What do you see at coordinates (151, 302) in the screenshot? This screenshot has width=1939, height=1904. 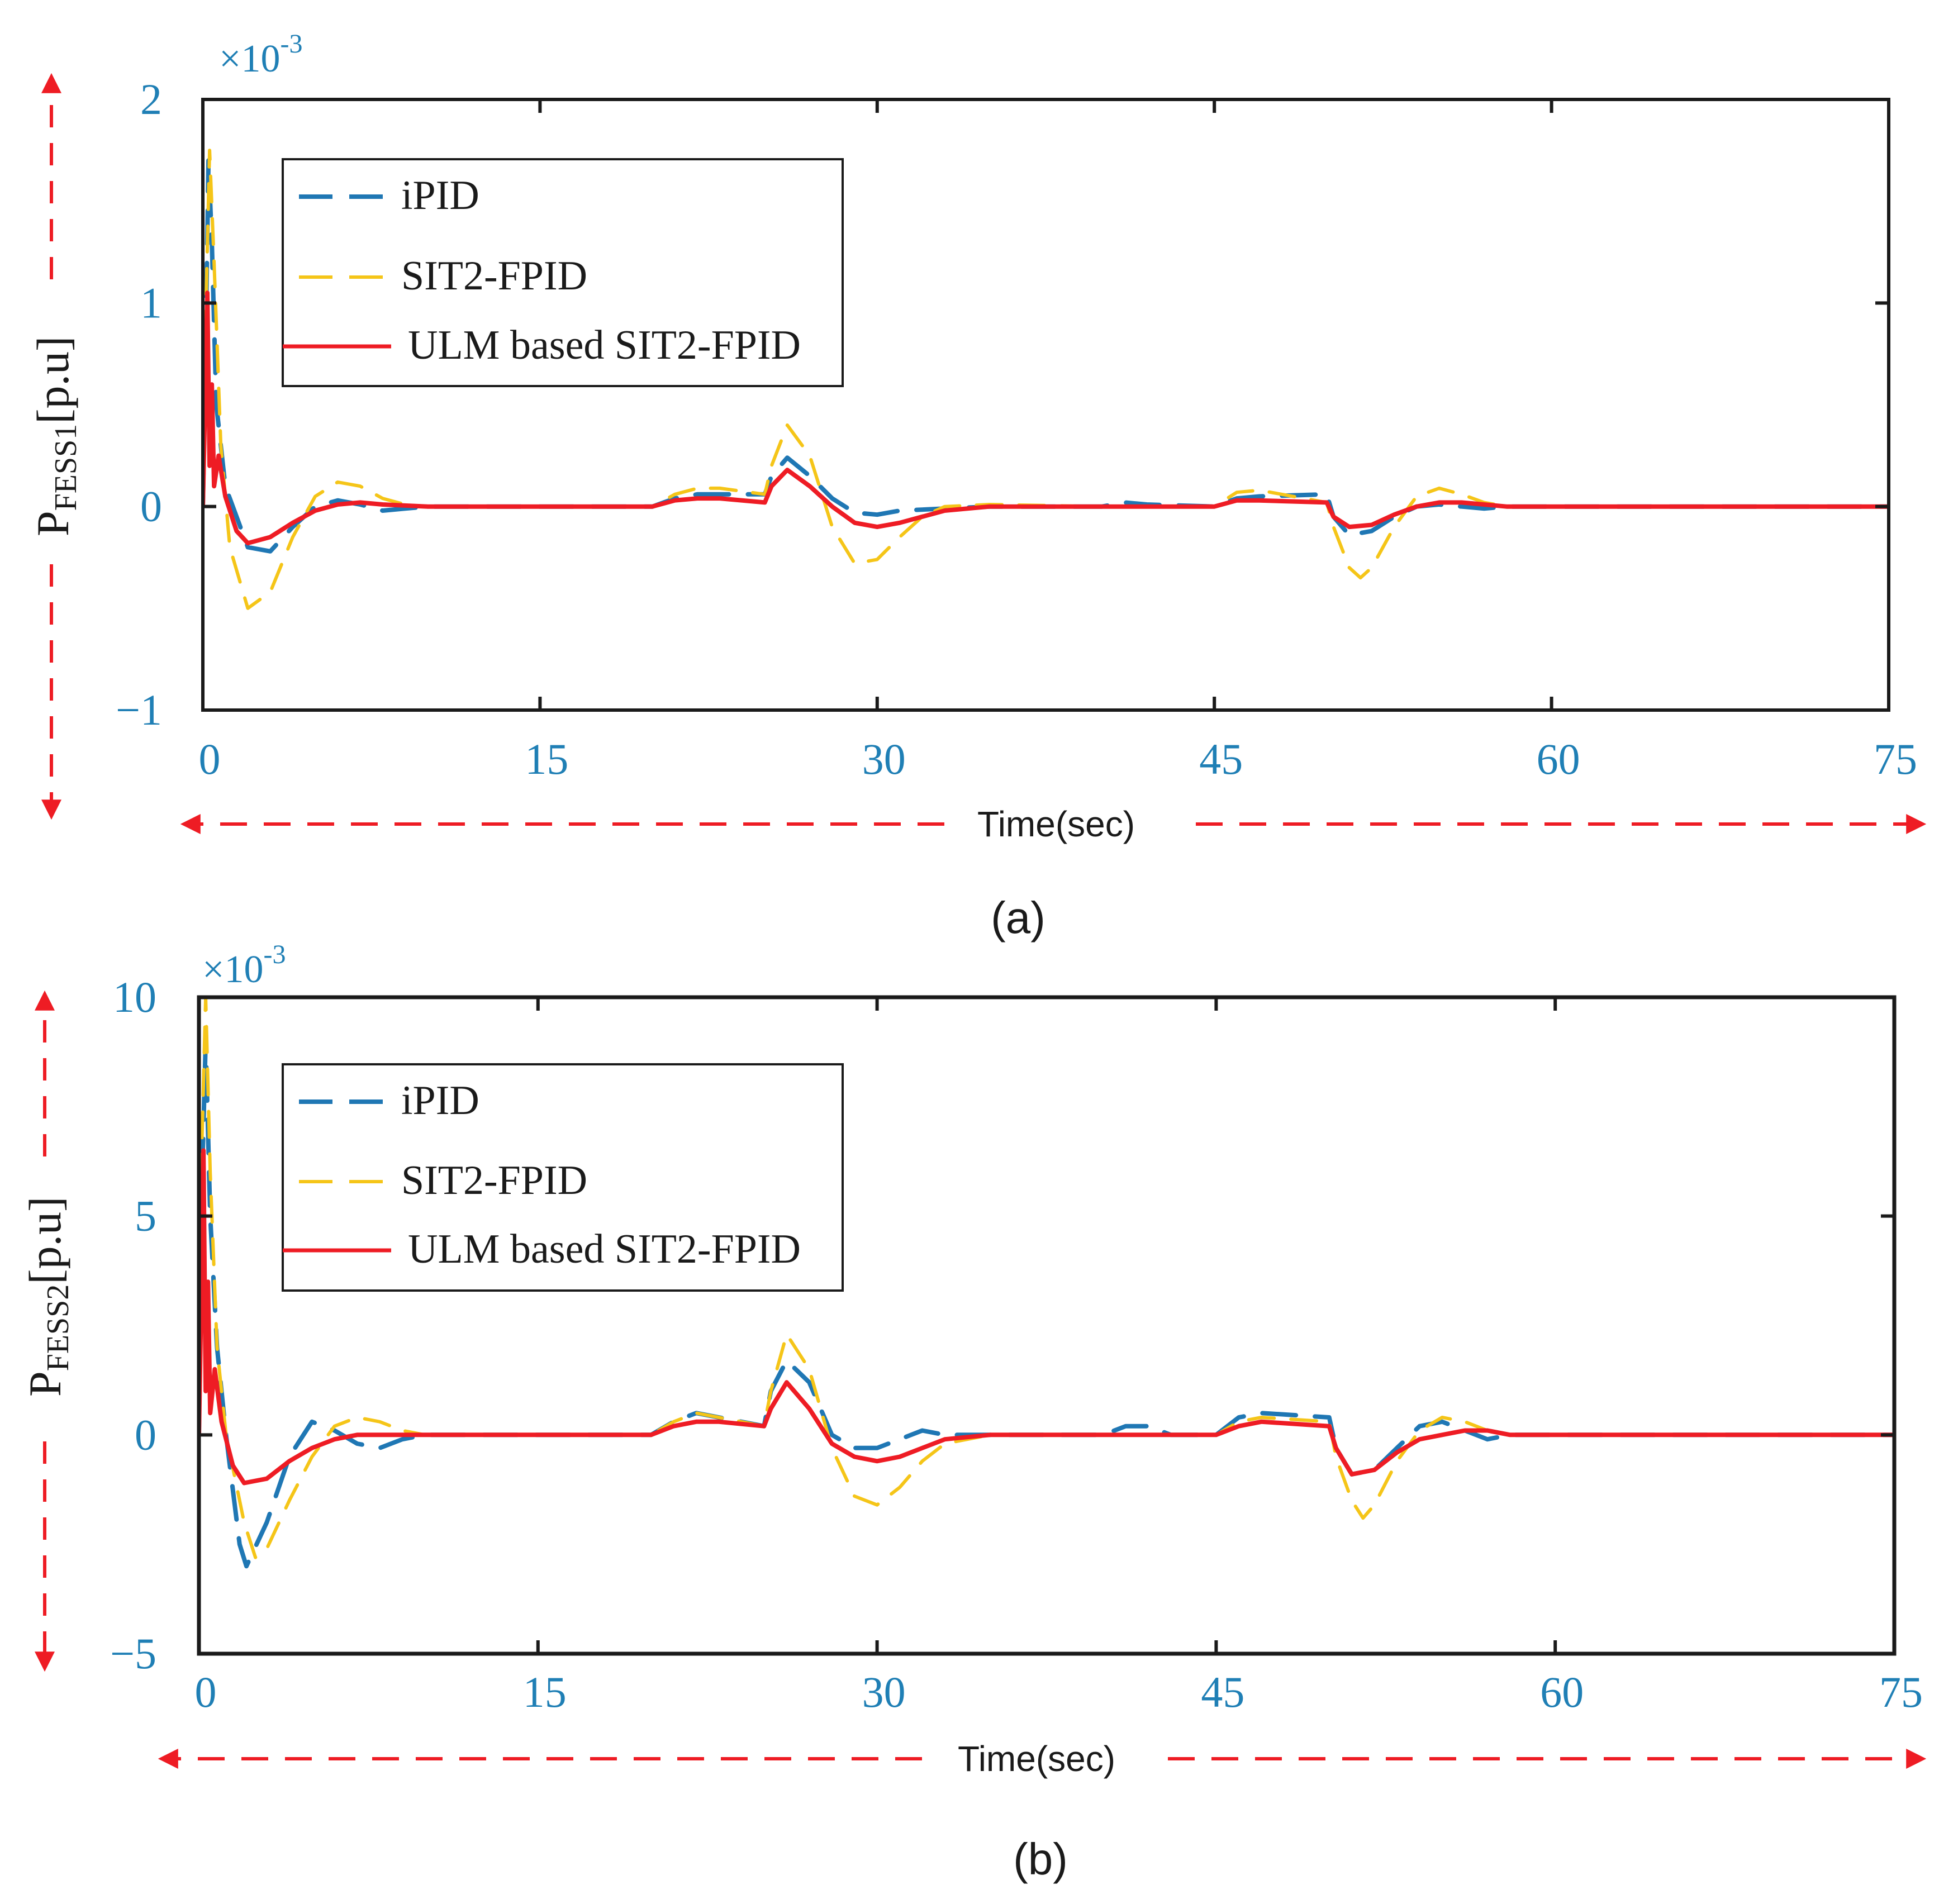 I see `panel-a-ytick-label: 1` at bounding box center [151, 302].